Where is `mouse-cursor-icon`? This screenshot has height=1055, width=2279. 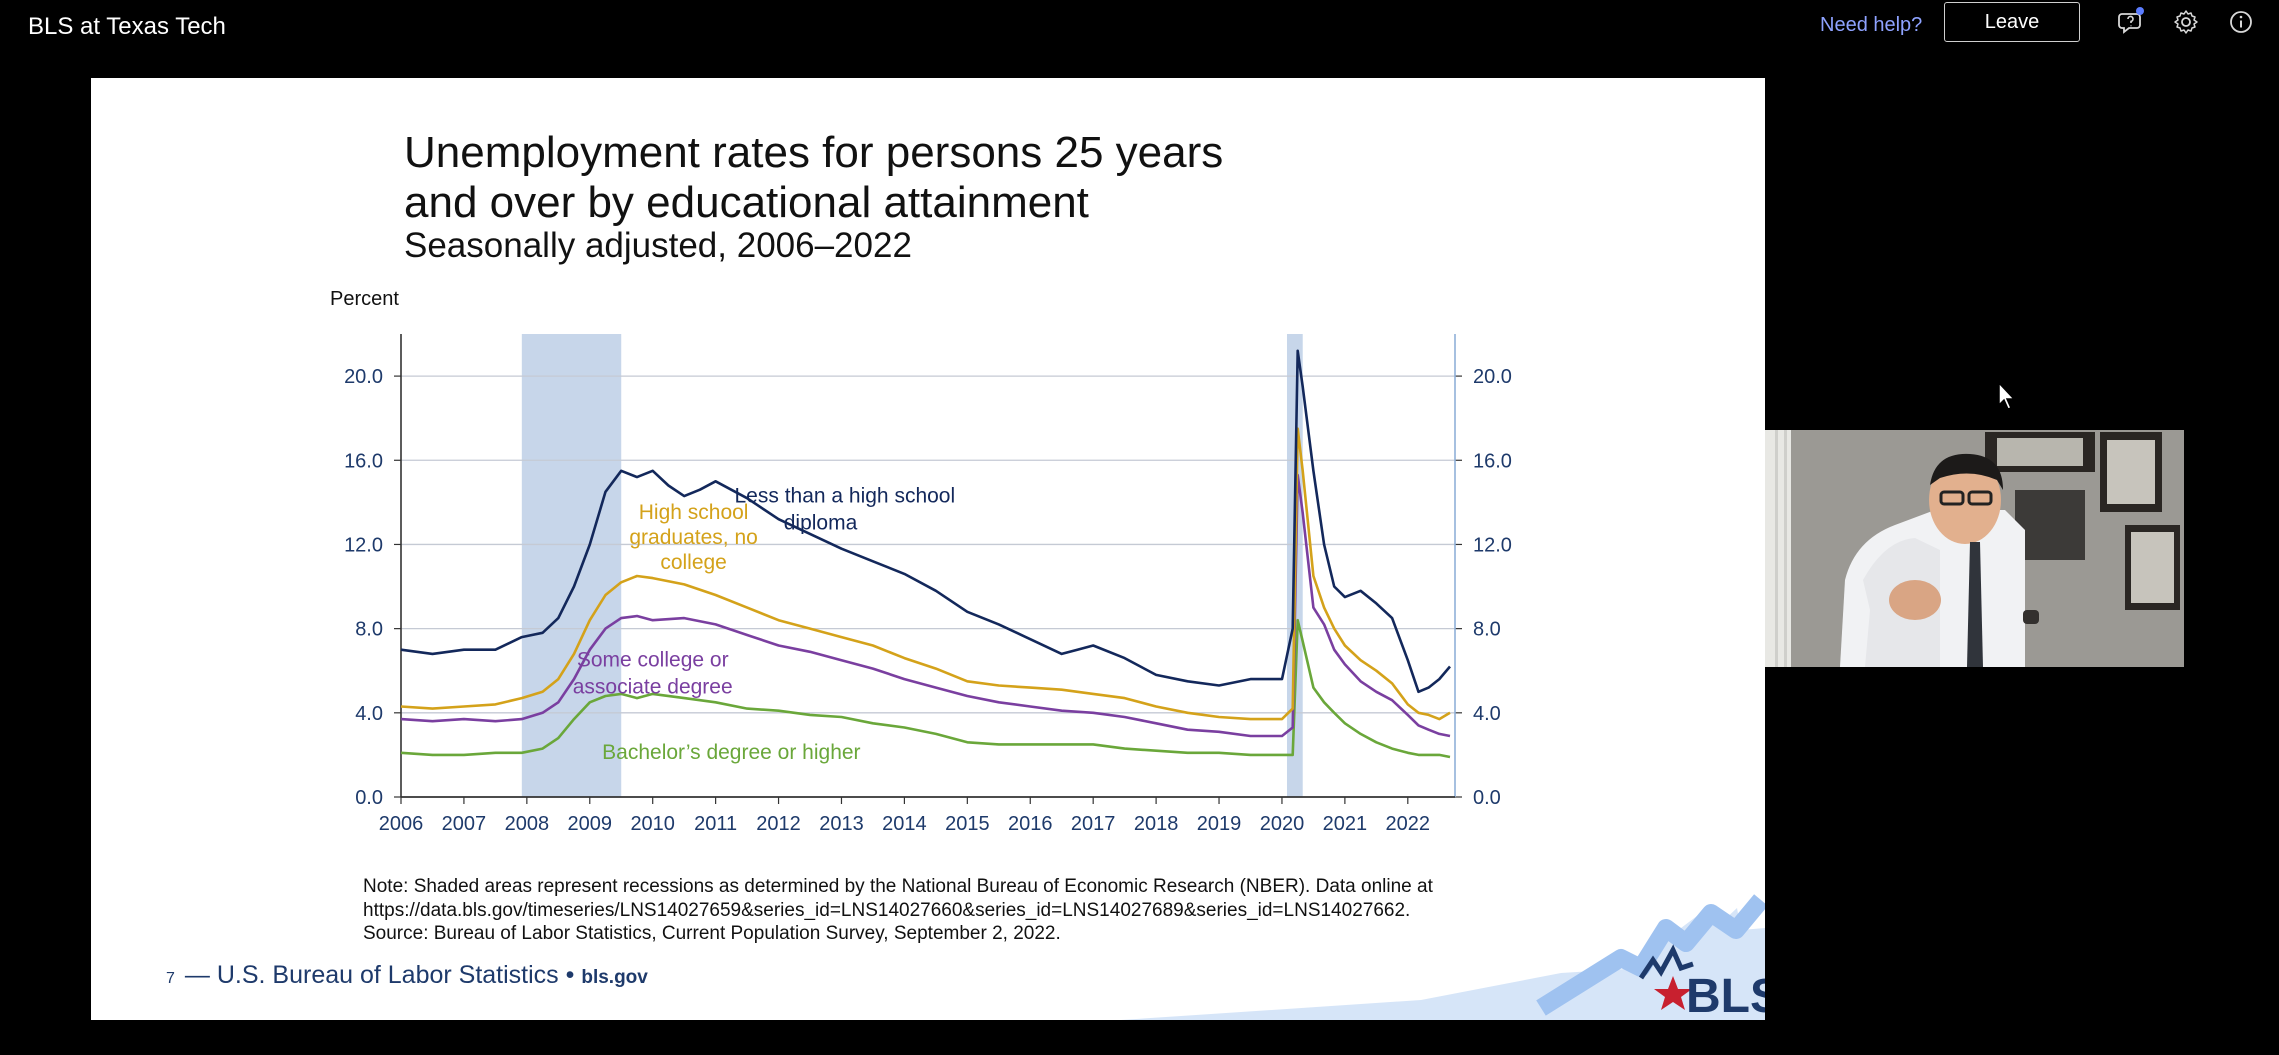
mouse-cursor-icon is located at coordinates (2007, 395).